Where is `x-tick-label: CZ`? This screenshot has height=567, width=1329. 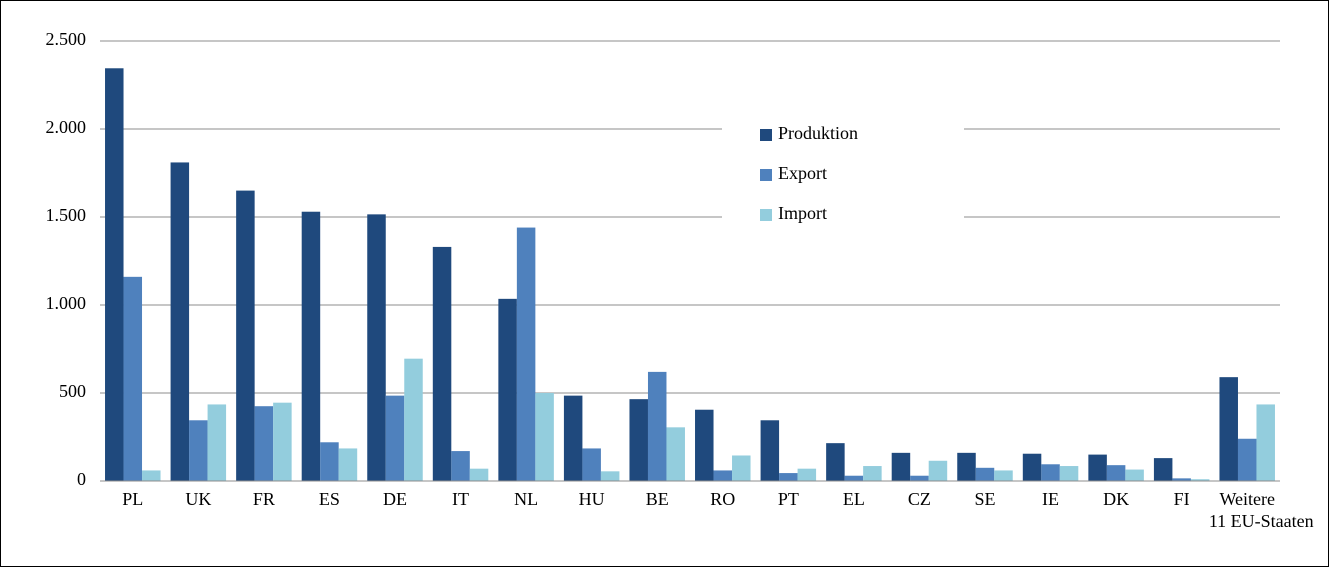 x-tick-label: CZ is located at coordinates (919, 499).